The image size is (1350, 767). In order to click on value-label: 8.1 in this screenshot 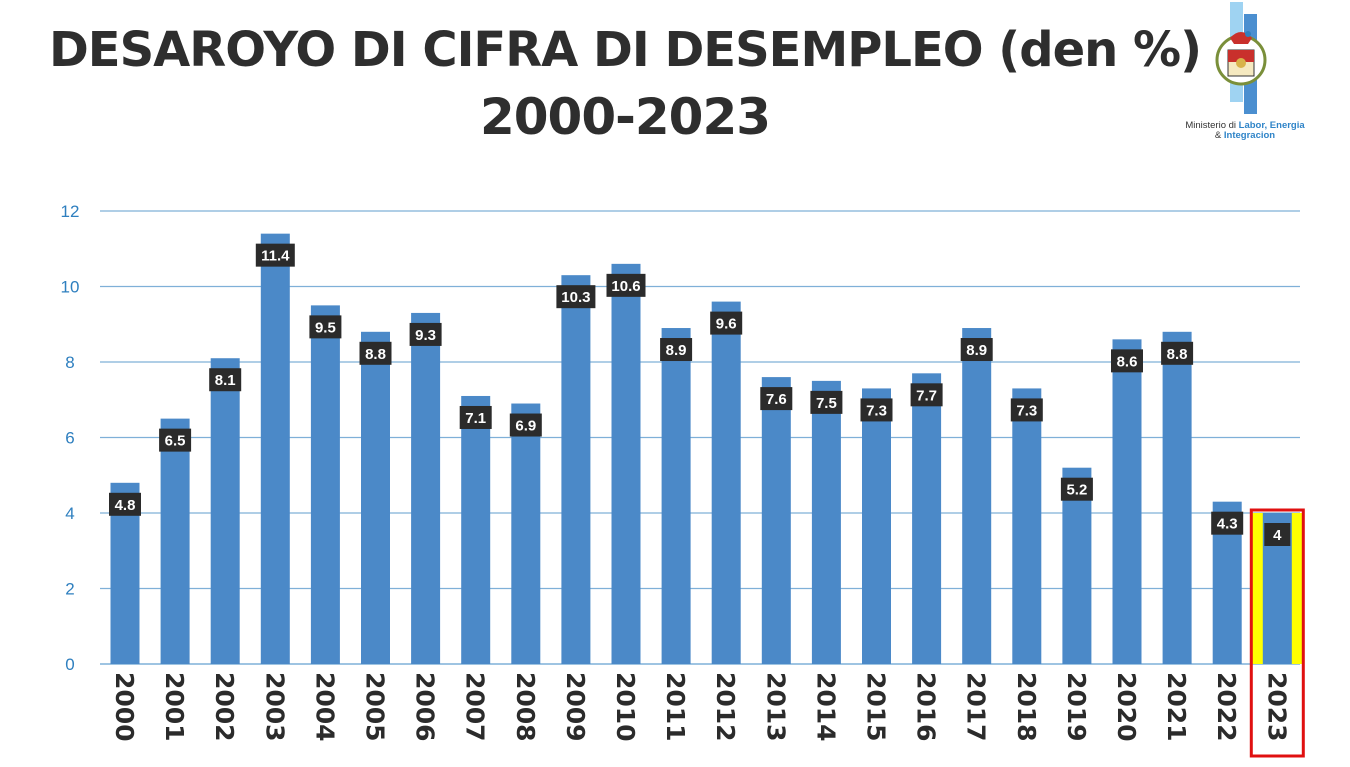, I will do `click(225, 380)`.